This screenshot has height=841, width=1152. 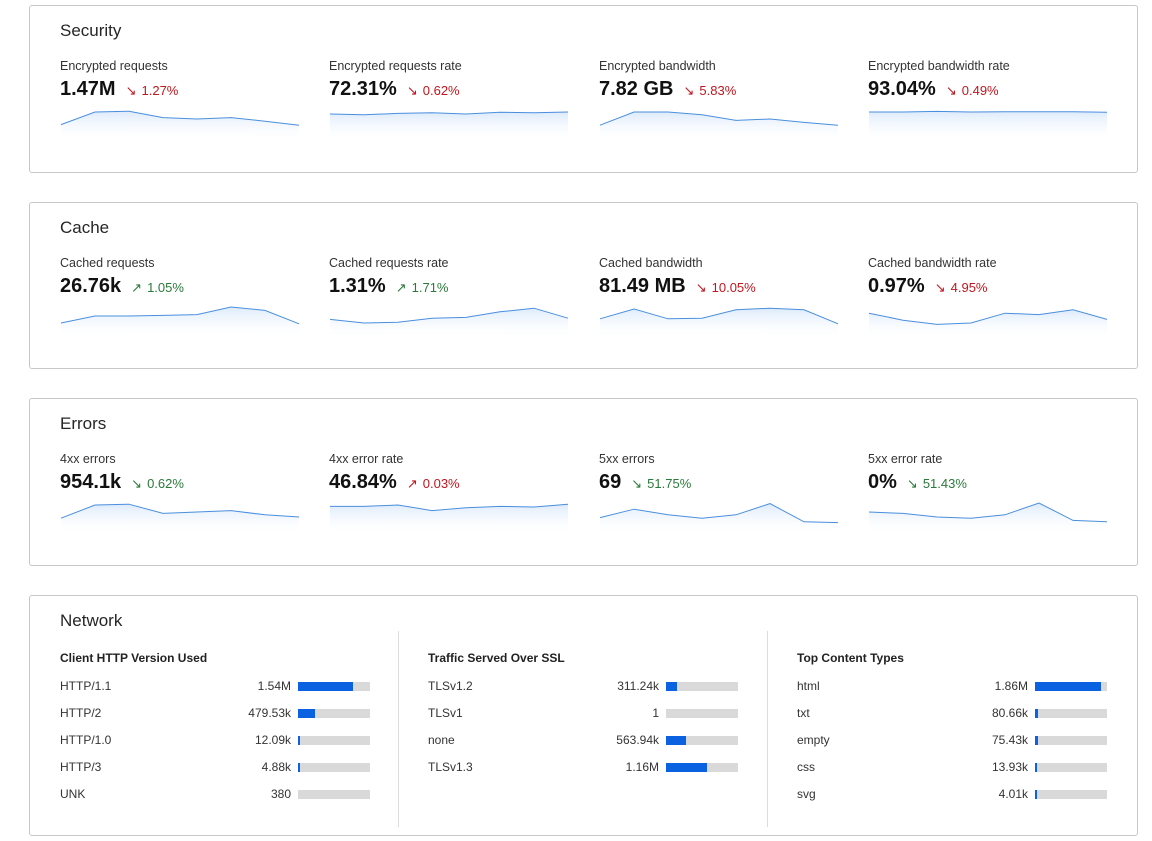 I want to click on metric-label: Cached requests rate, so click(x=389, y=263).